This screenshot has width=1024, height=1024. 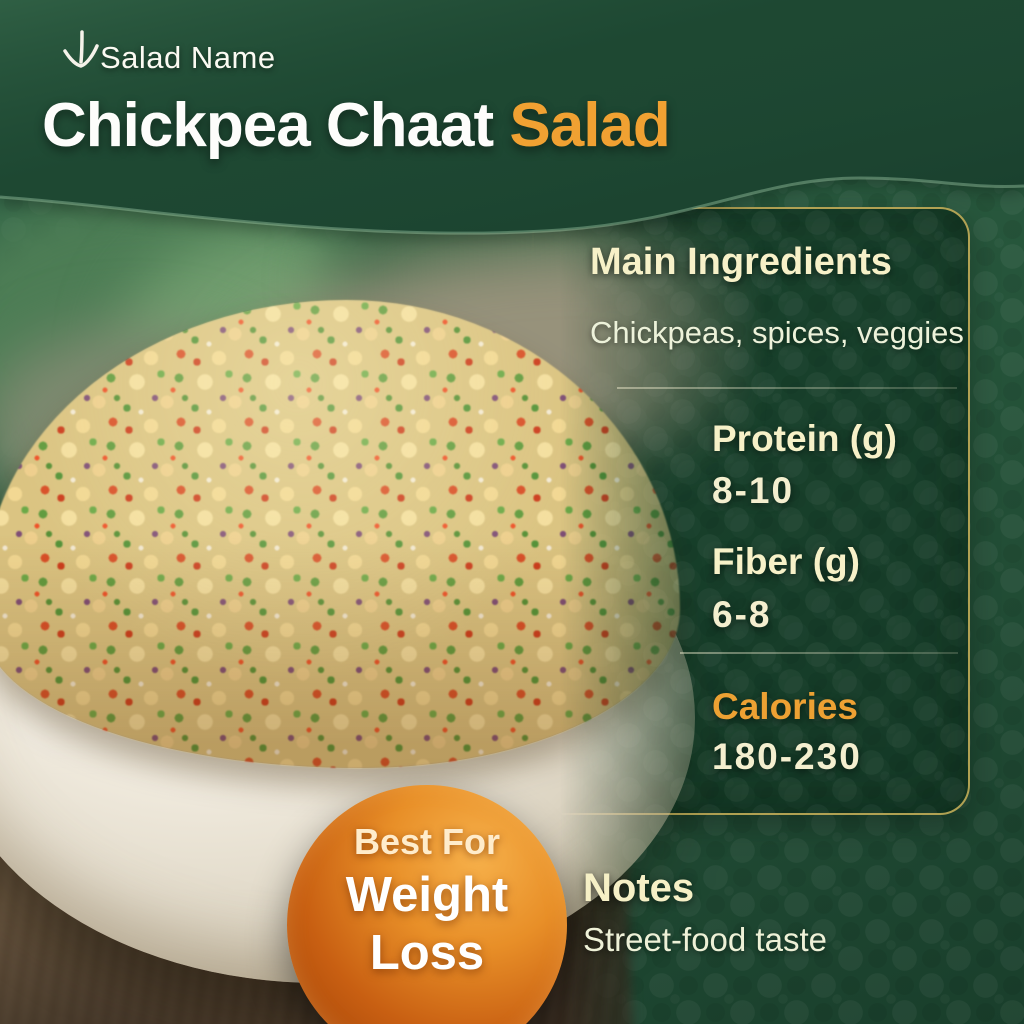 I want to click on page-title: Chickpea Chaat Salad, so click(x=356, y=125).